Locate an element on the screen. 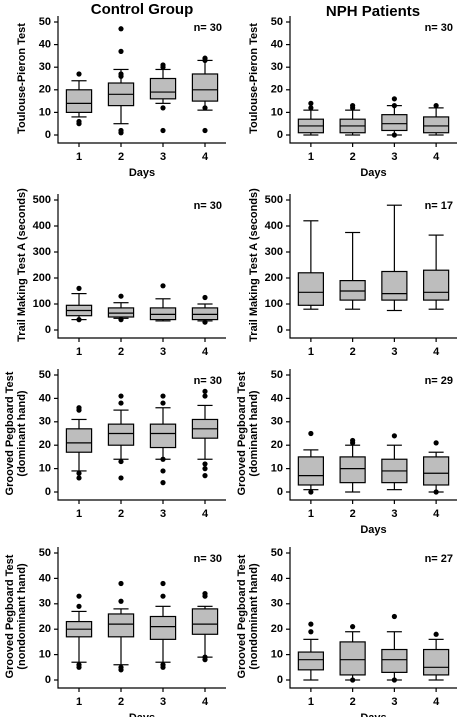  y-tick-label: 500 is located at coordinates (274, 200).